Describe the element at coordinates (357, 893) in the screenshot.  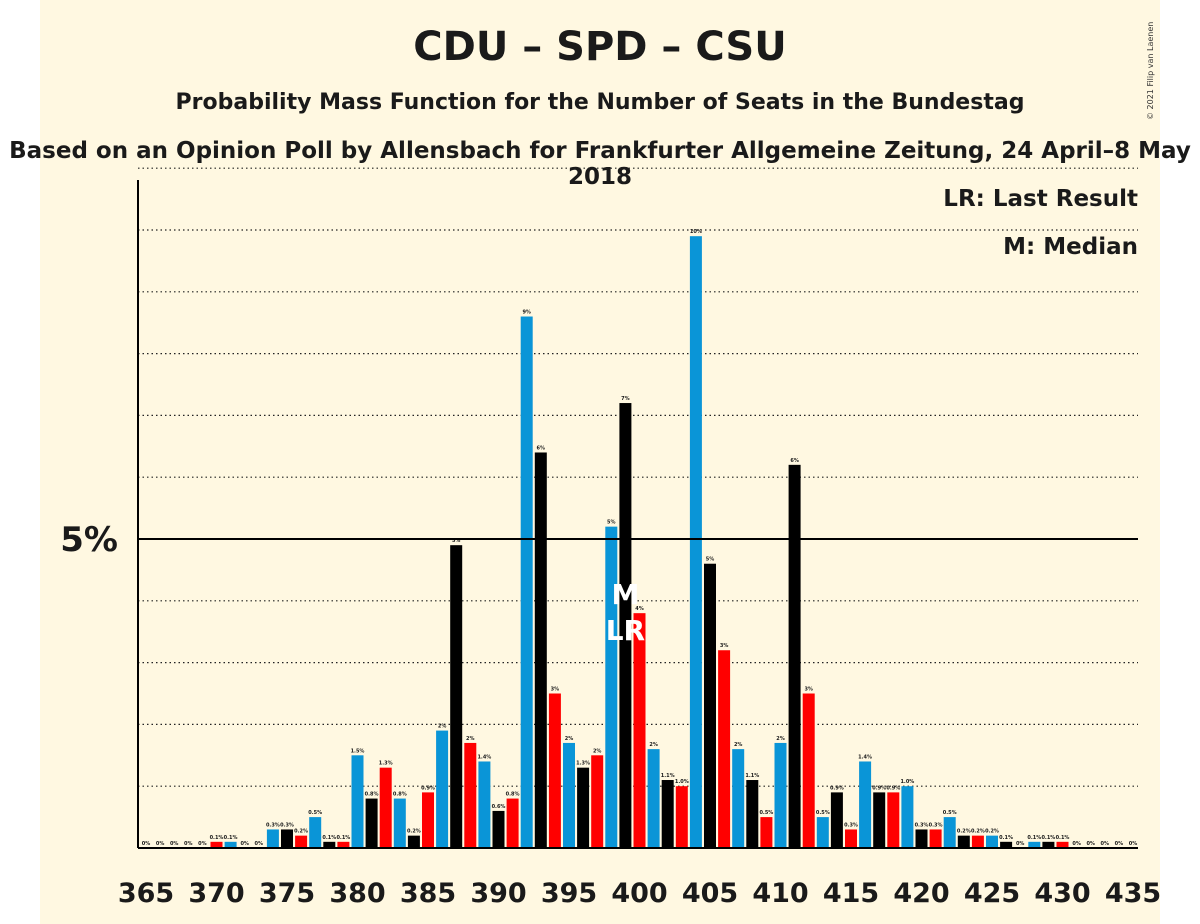
I see `x-tick-label: 380` at that location.